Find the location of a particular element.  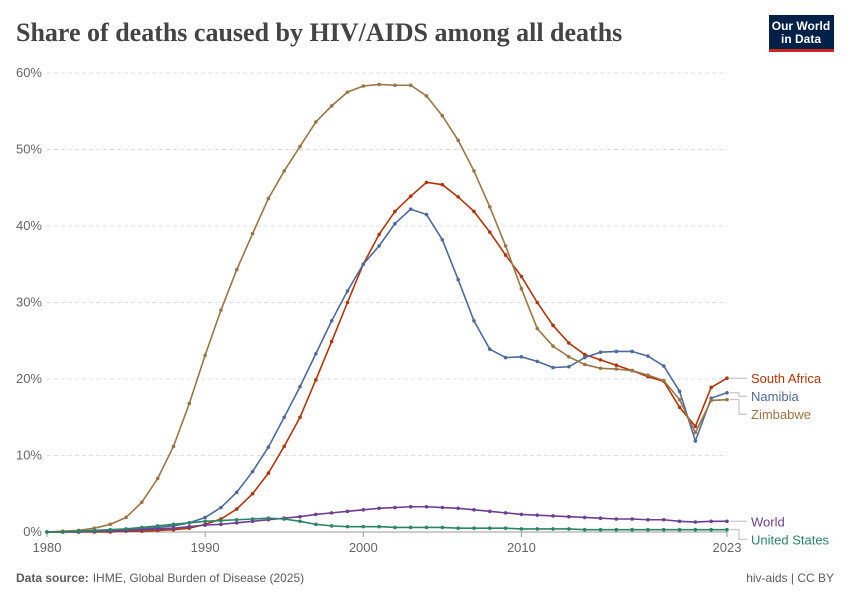

legend-label: Zimbabwe is located at coordinates (781, 414).